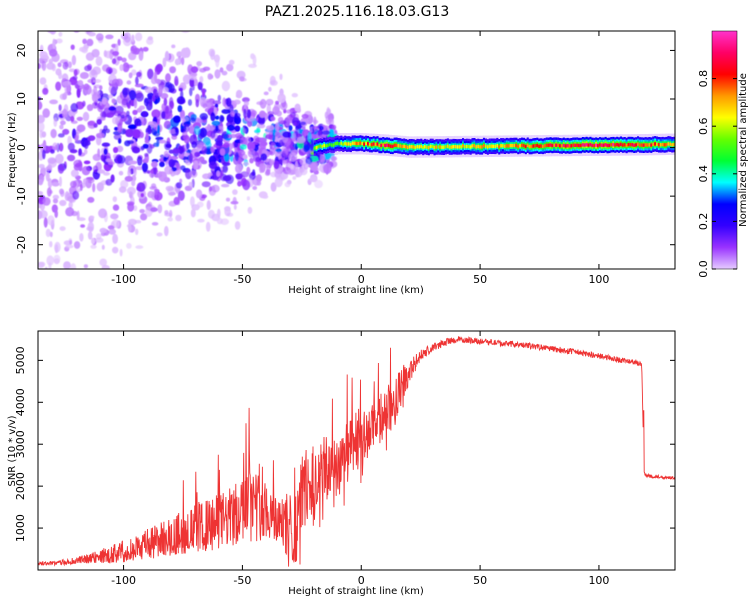  Describe the element at coordinates (703, 269) in the screenshot. I see `colorbar-tick-label: 0.0` at that location.